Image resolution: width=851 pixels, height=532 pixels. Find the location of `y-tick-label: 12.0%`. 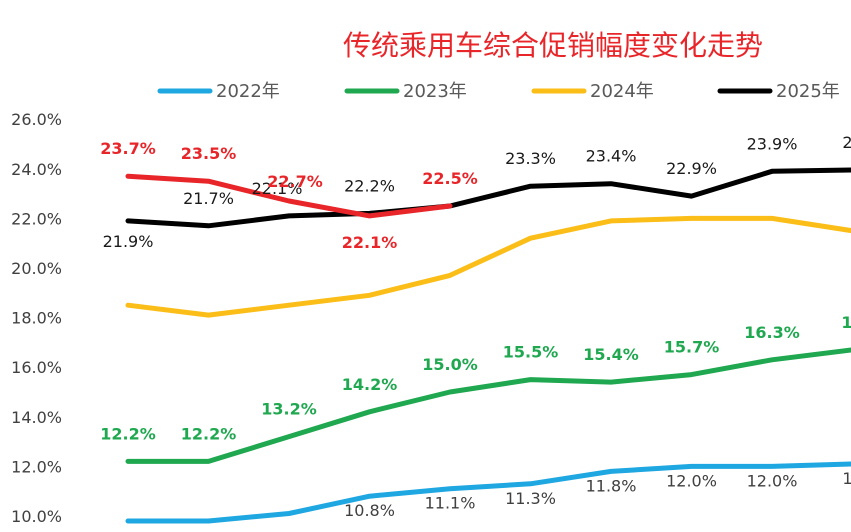

y-tick-label: 12.0% is located at coordinates (36, 466).